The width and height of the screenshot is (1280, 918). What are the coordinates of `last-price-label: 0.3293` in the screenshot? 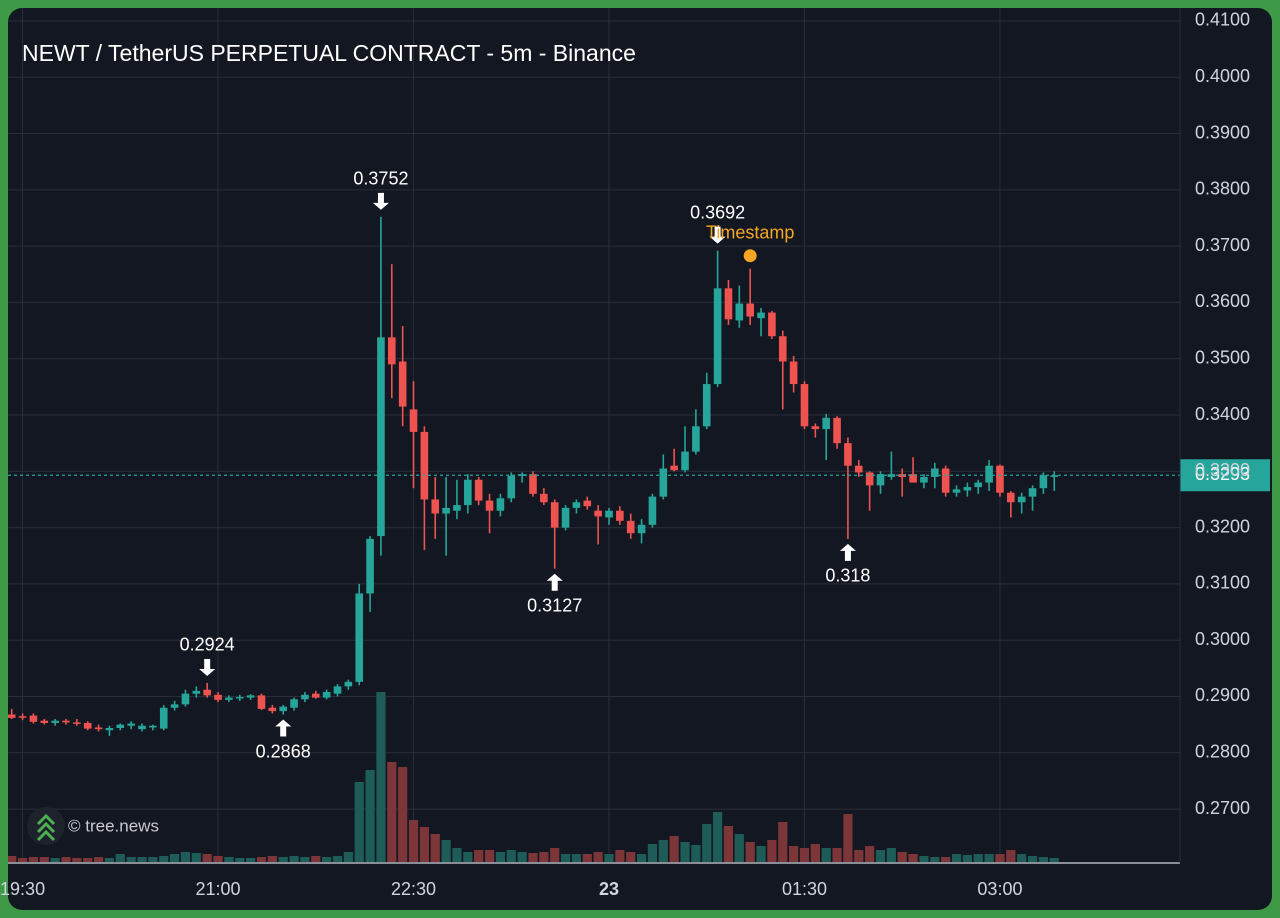 It's located at (1222, 474).